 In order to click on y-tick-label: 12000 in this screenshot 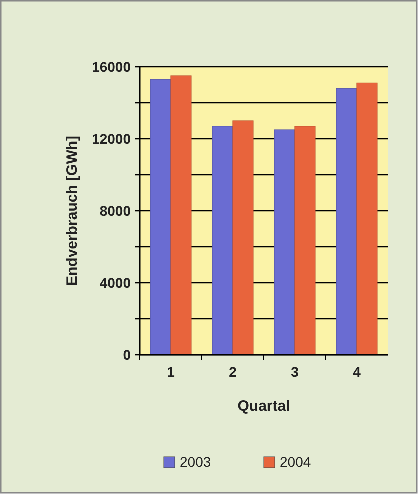, I will do `click(112, 138)`.